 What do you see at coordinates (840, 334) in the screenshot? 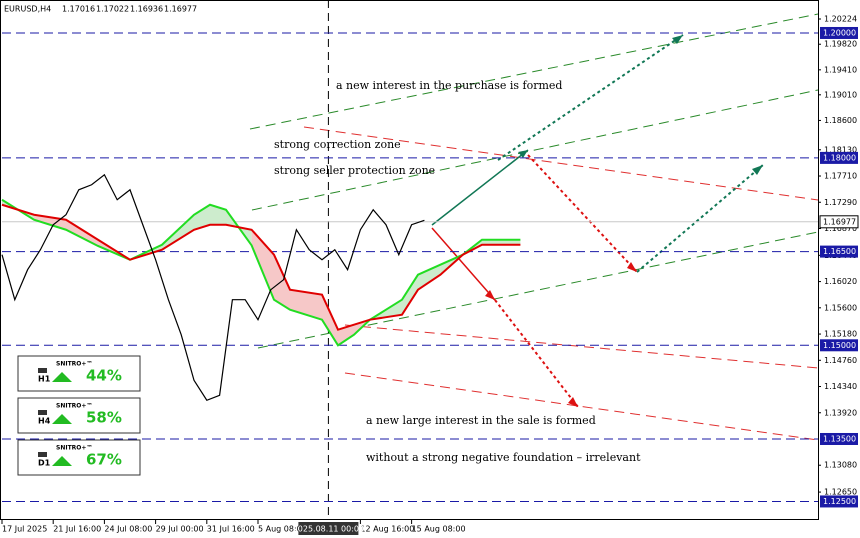
I see `y-tick-label: 1.15180` at bounding box center [840, 334].